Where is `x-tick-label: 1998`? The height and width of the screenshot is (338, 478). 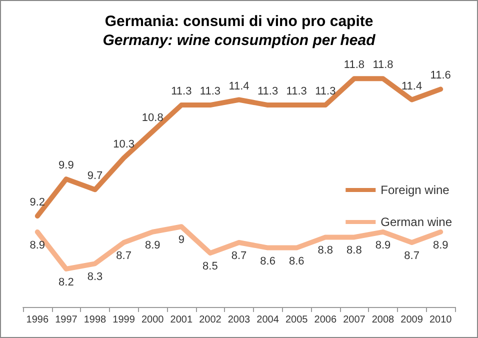
x-tick-label: 1998 is located at coordinates (95, 320).